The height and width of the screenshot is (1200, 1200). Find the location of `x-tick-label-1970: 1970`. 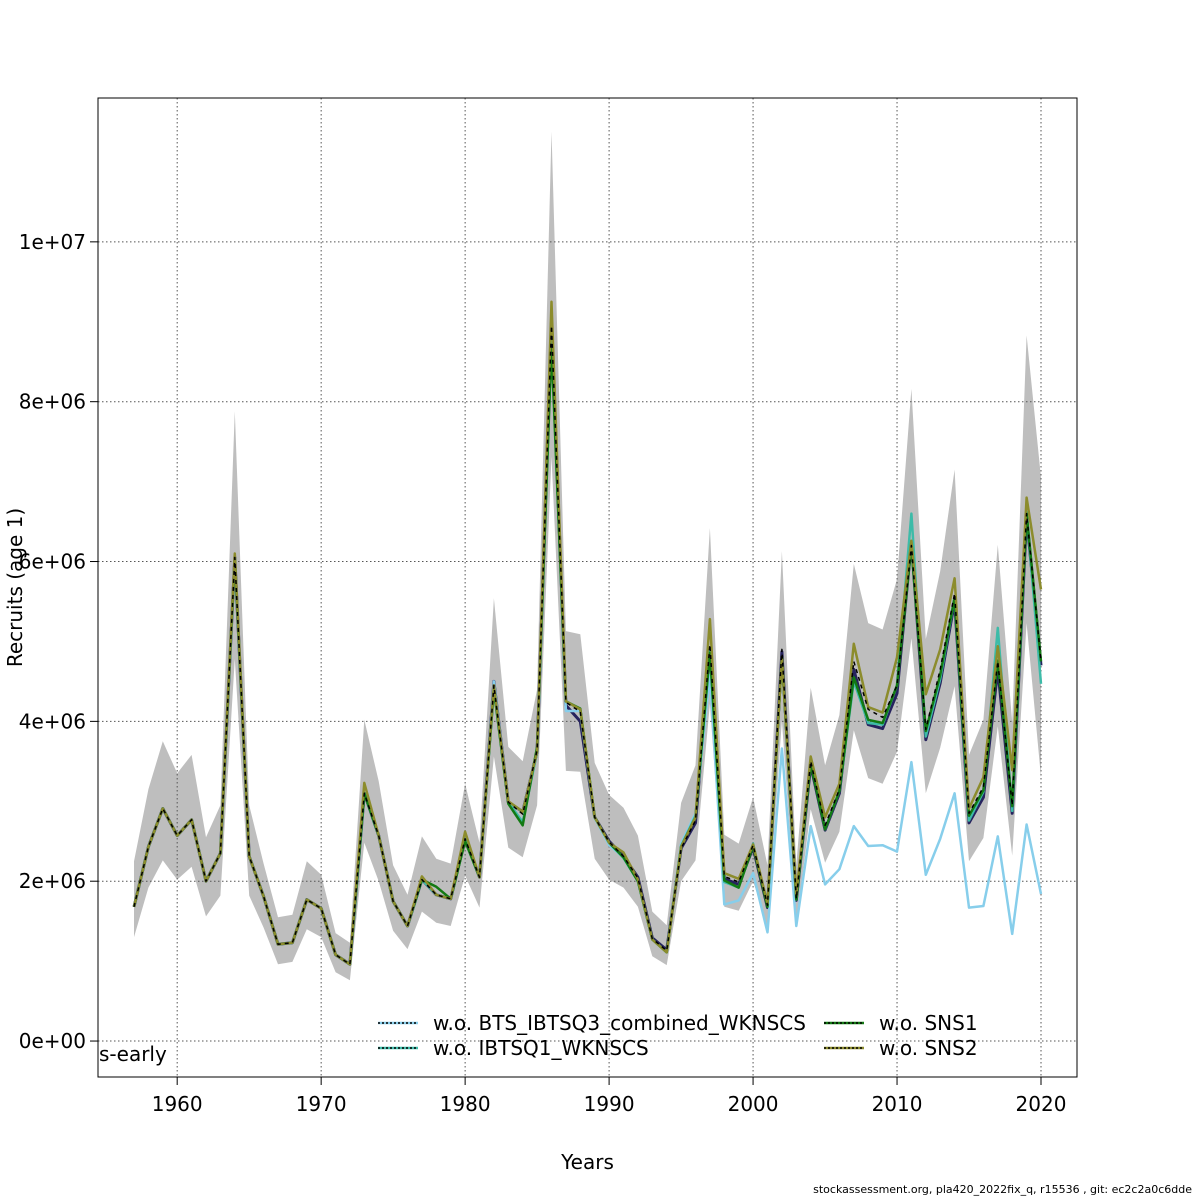

x-tick-label-1970: 1970 is located at coordinates (321, 1104).